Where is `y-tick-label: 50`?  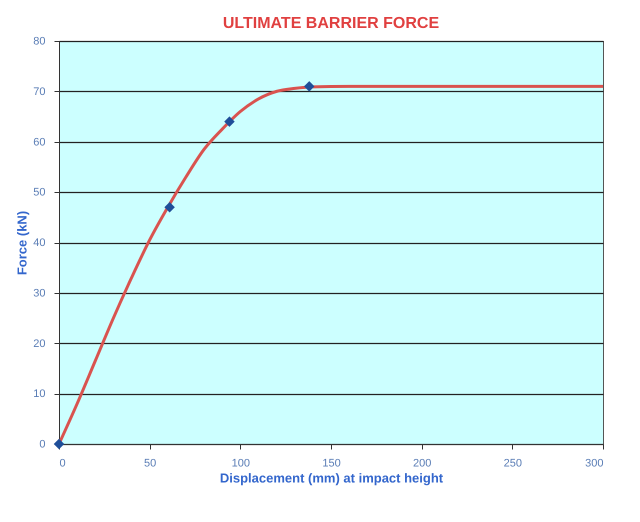 y-tick-label: 50 is located at coordinates (39, 192).